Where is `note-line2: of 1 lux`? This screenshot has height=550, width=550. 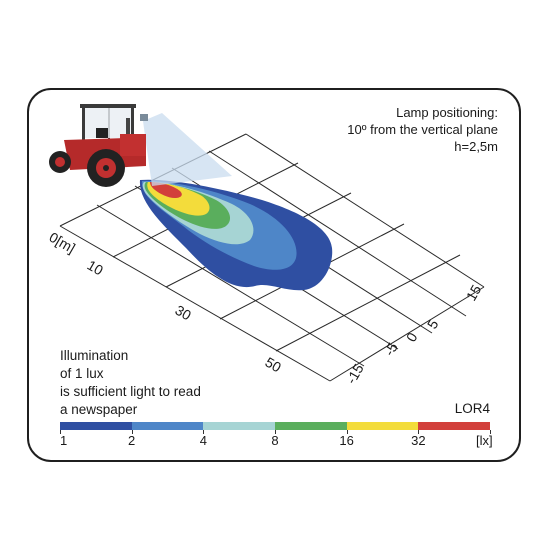
note-line2: of 1 lux is located at coordinates (82, 373).